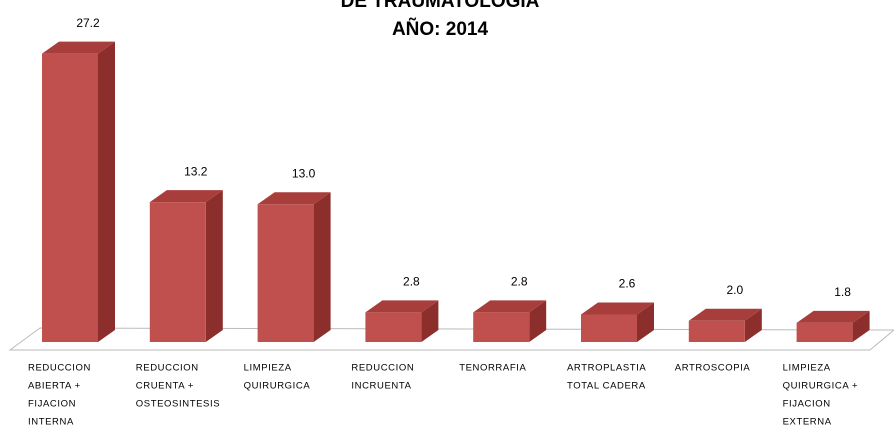  What do you see at coordinates (196, 171) in the screenshot?
I see `value-label: 13.2` at bounding box center [196, 171].